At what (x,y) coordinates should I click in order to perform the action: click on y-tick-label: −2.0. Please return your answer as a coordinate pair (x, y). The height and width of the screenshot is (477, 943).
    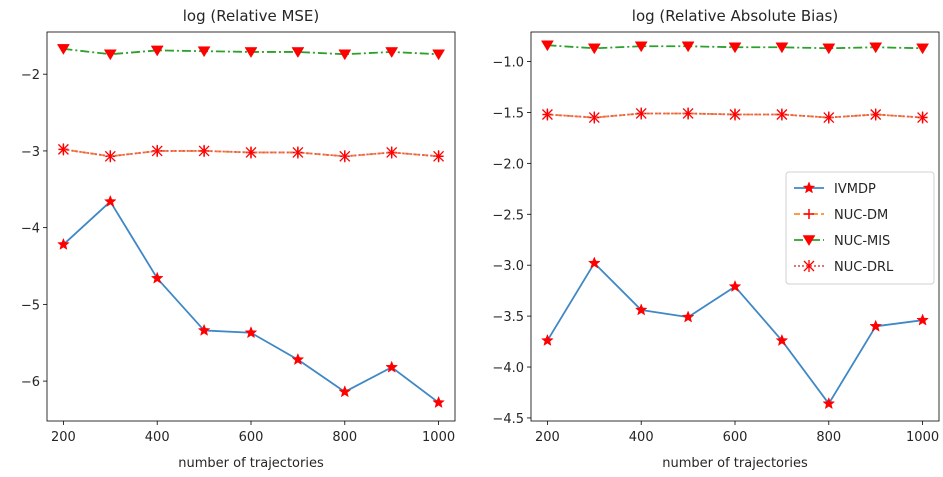
    Looking at the image, I should click on (508, 164).